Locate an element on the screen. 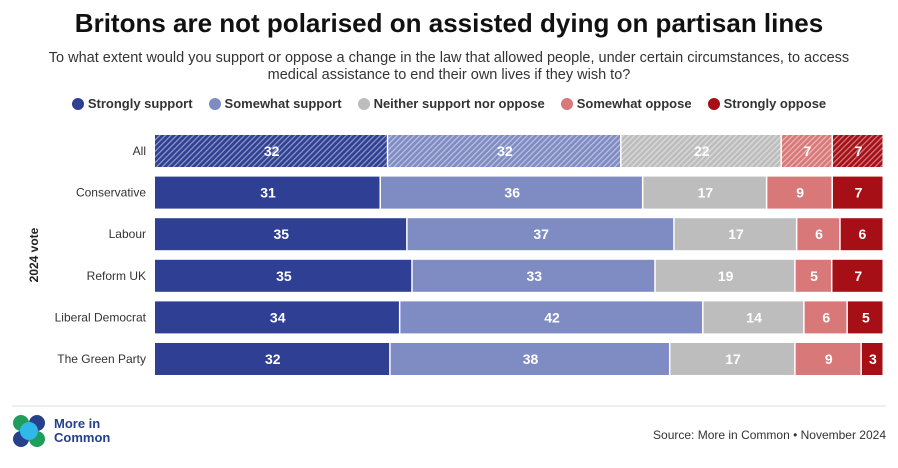  data-label: 19 is located at coordinates (726, 276).